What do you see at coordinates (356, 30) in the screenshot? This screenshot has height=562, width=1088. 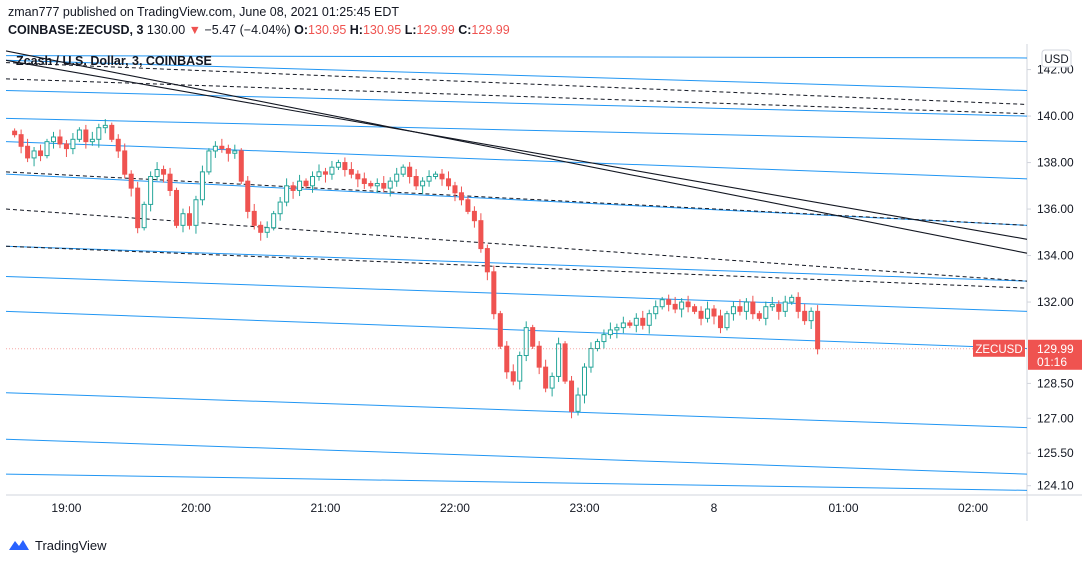 I see `high-label: H:` at bounding box center [356, 30].